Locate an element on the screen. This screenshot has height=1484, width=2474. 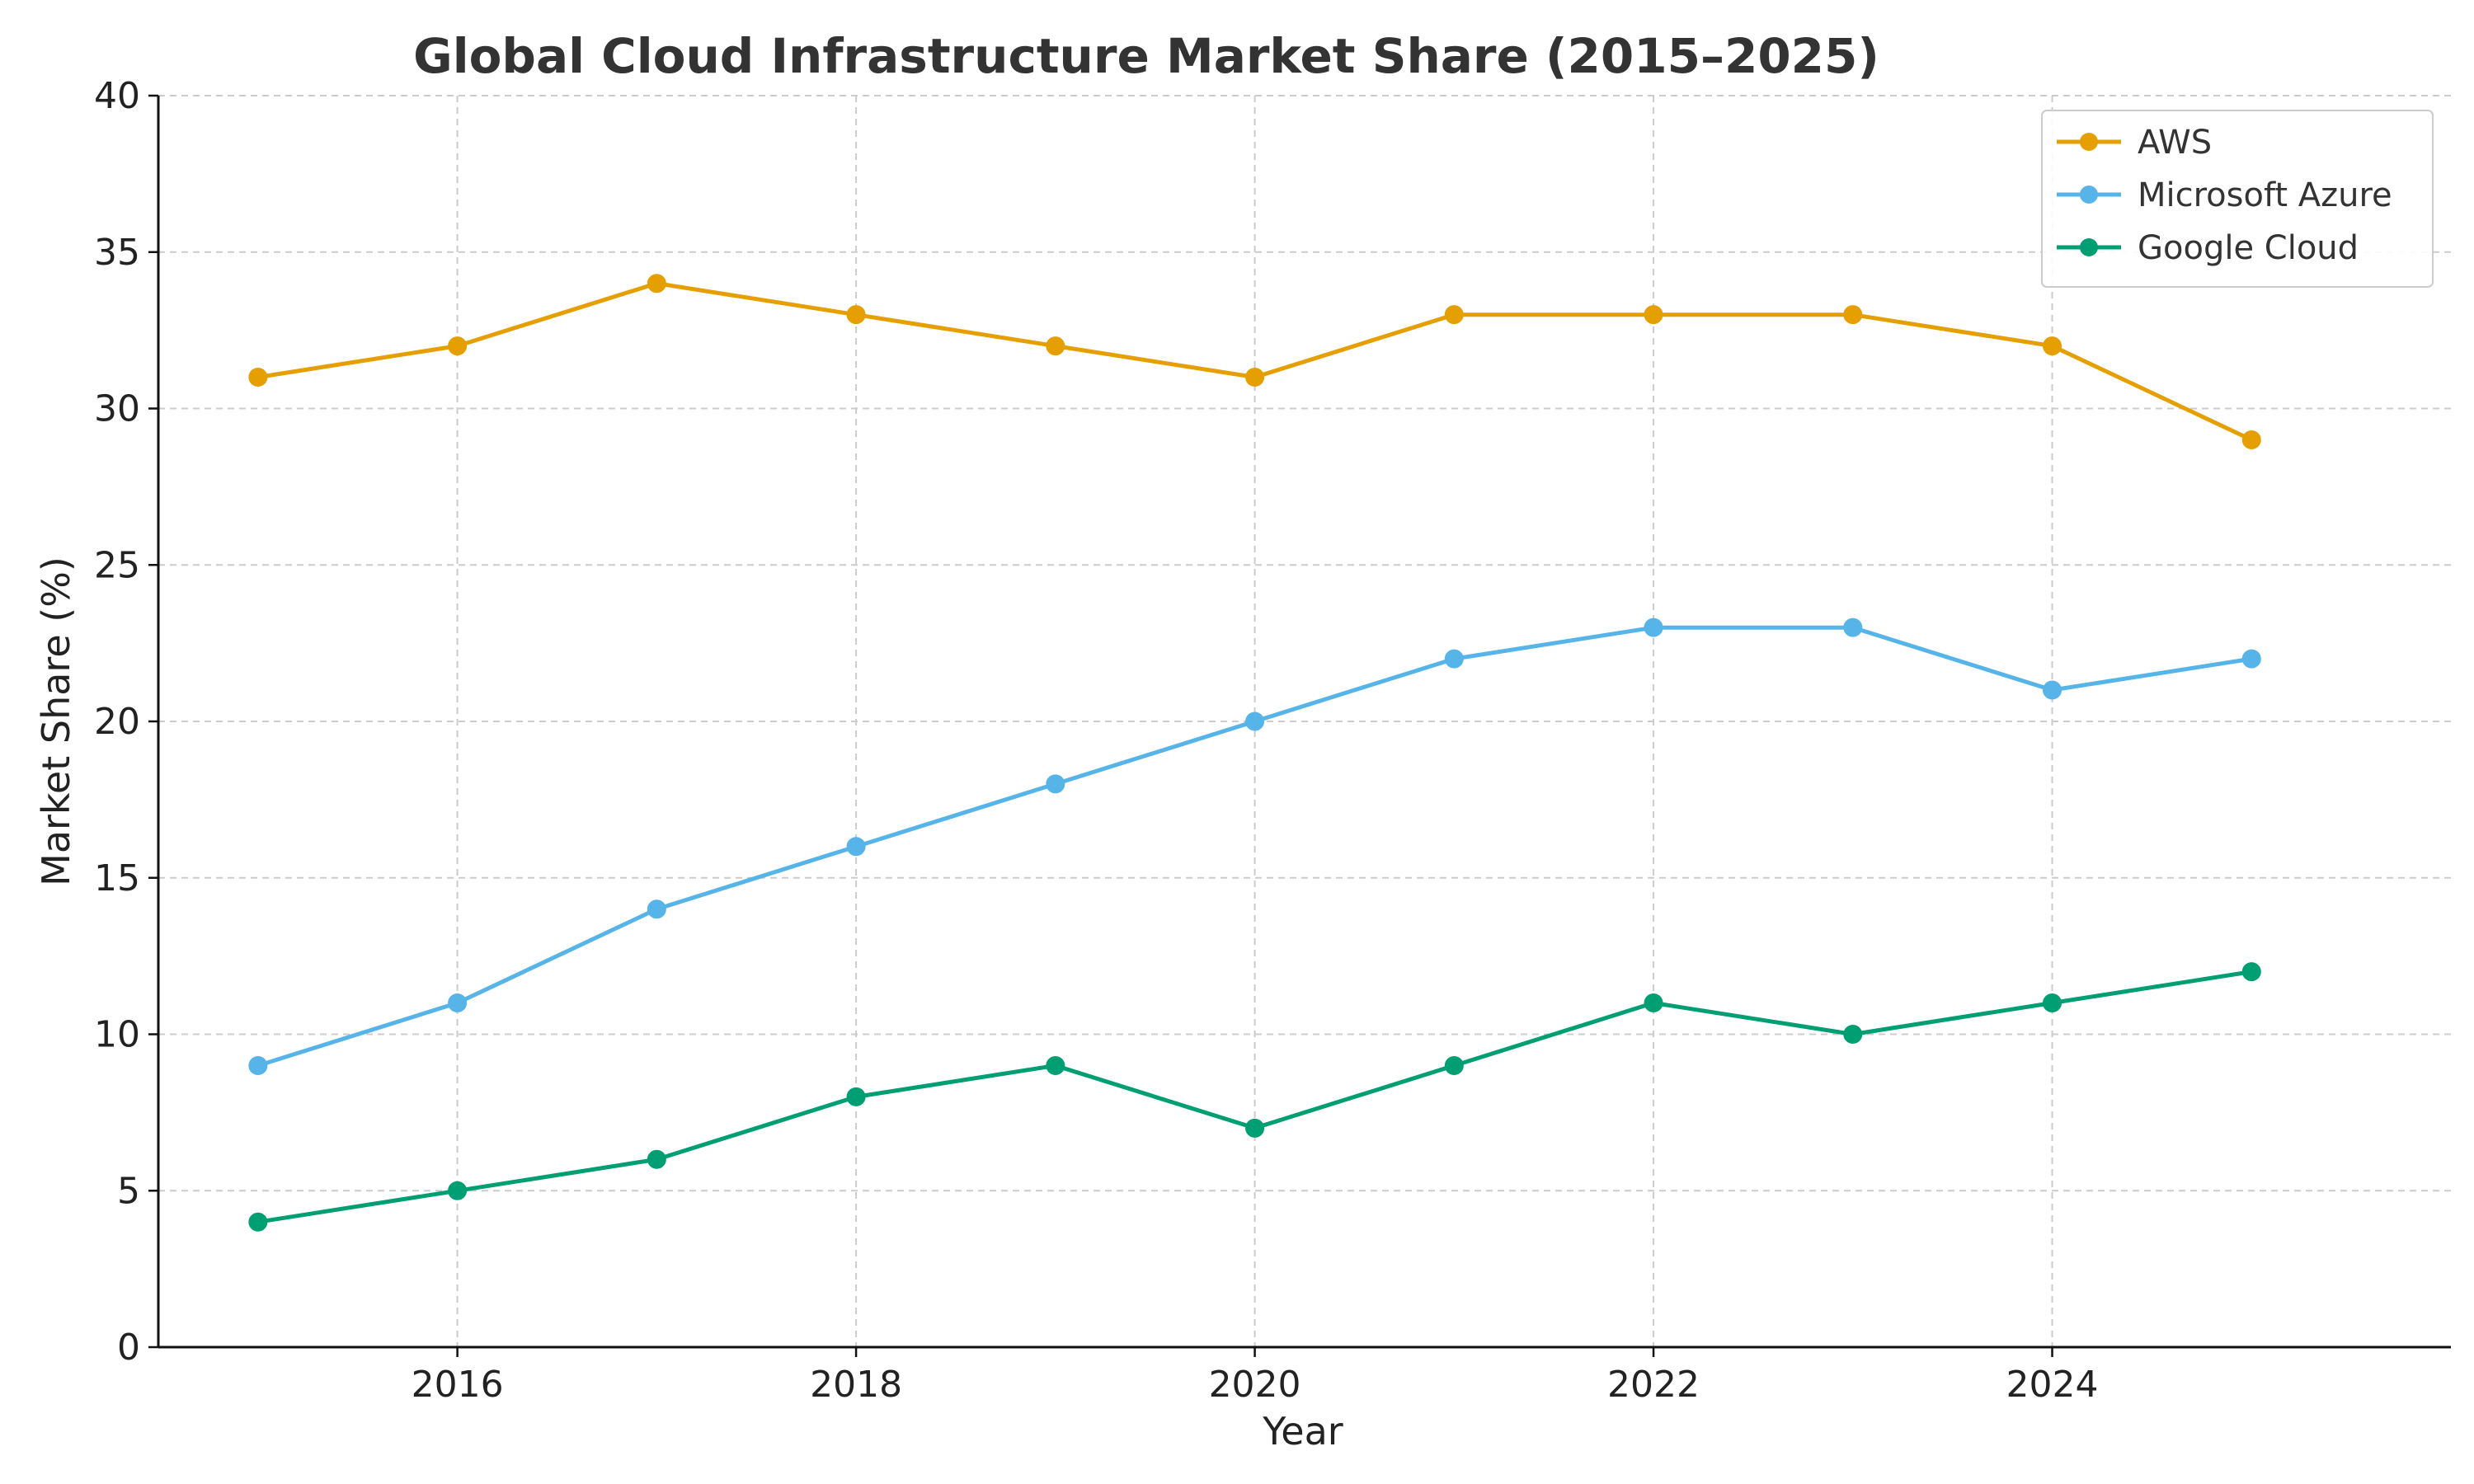
legend-item-aws: AWS is located at coordinates (2134, 143).